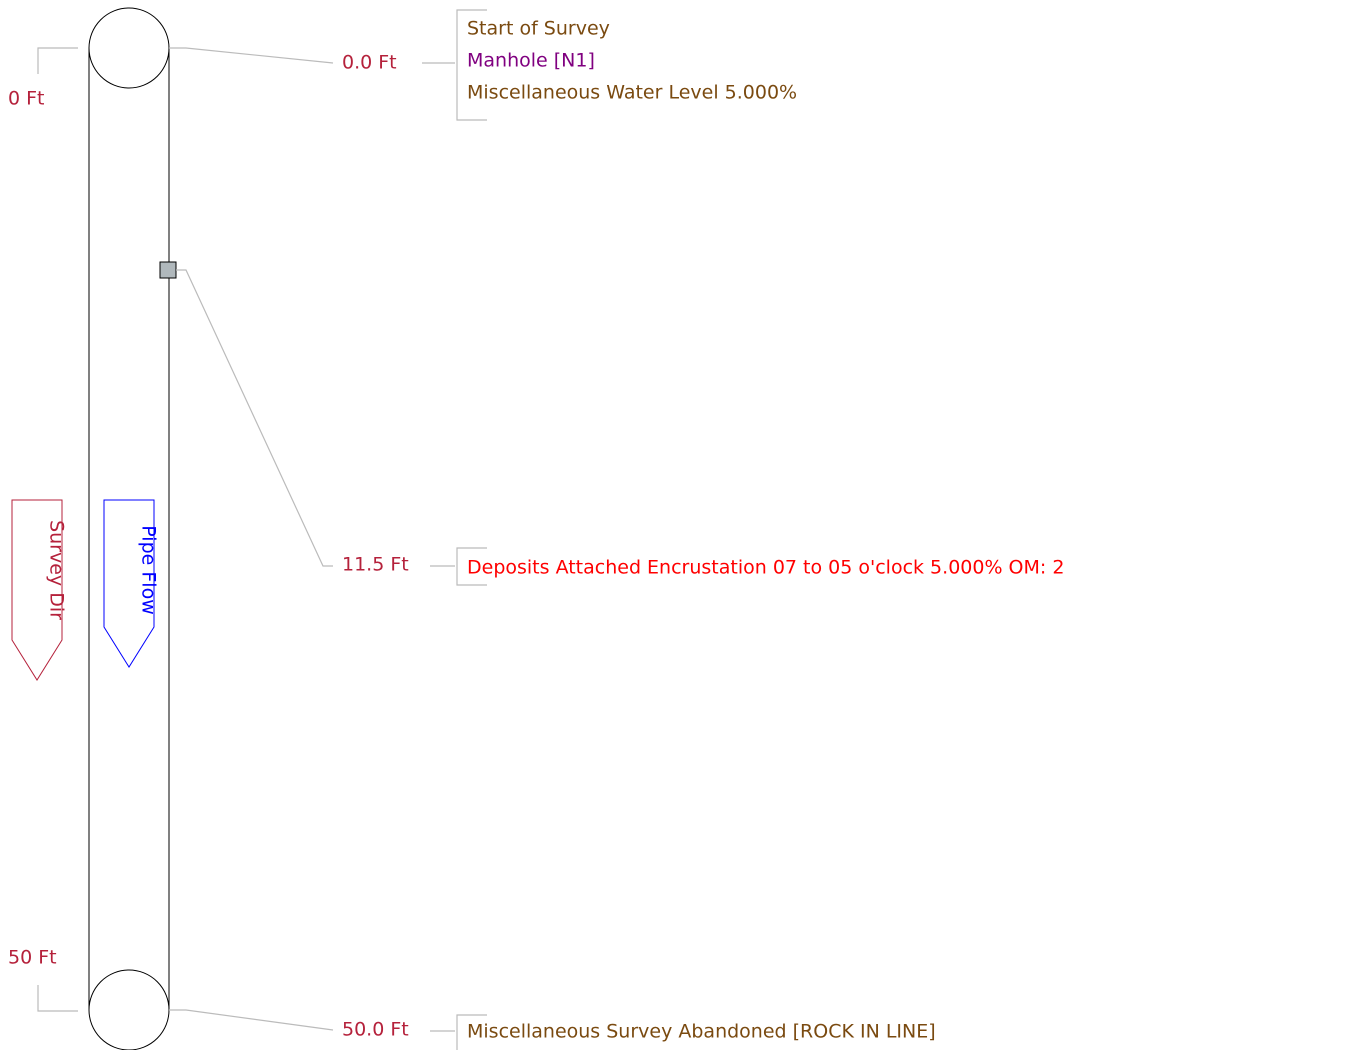 The image size is (1355, 1050). I want to click on obs-text: Start of Survey, so click(538, 29).